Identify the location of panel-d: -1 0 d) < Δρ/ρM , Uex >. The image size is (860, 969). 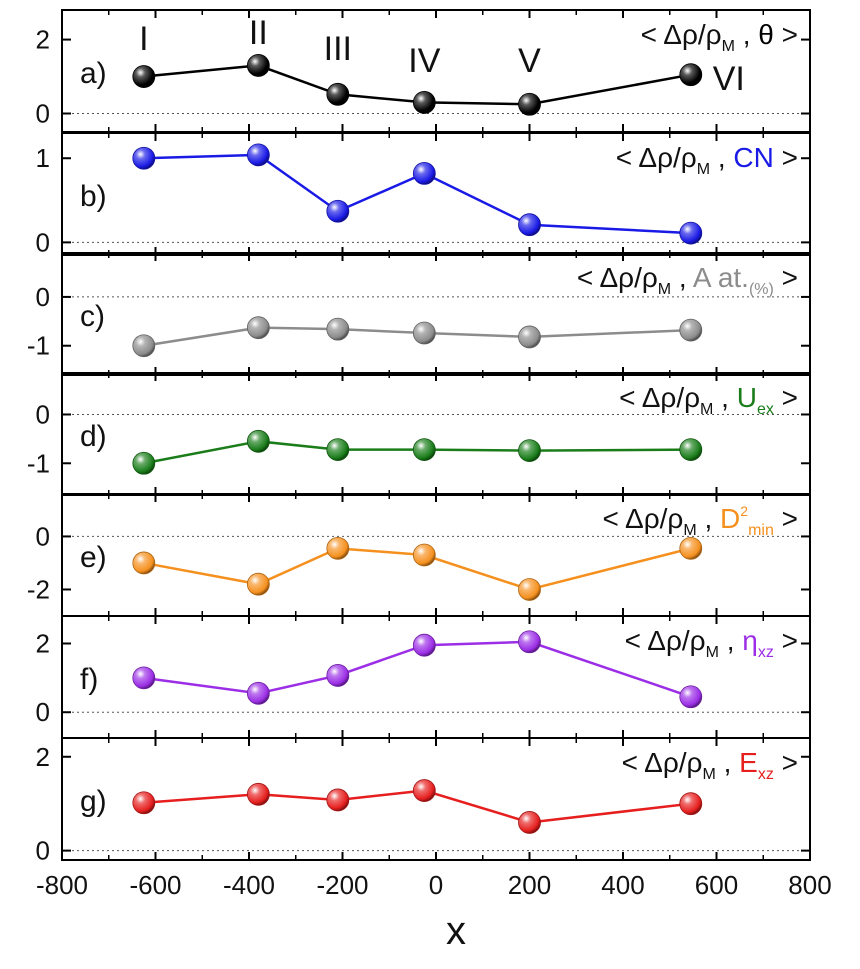
(419, 434).